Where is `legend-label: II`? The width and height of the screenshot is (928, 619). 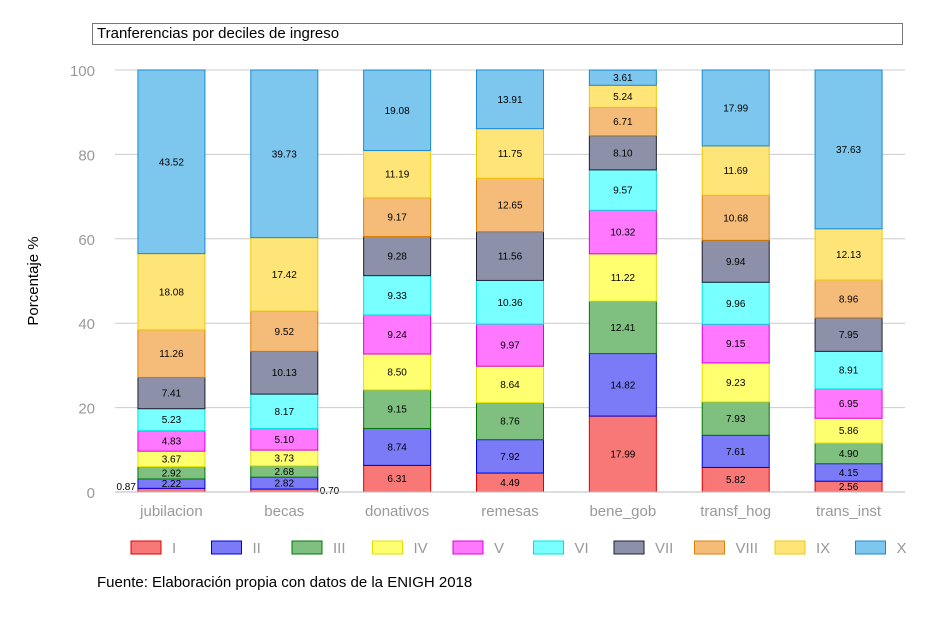
legend-label: II is located at coordinates (257, 548).